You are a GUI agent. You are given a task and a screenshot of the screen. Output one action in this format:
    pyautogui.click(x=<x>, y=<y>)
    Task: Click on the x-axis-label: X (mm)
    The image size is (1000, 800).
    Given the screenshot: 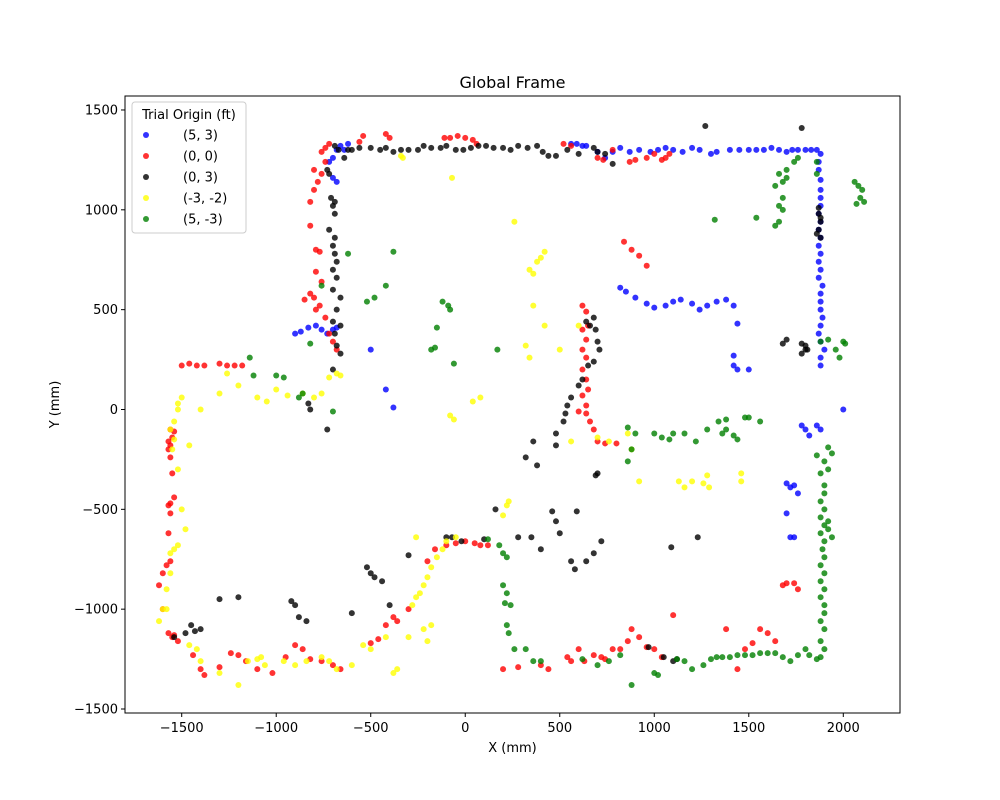 What is the action you would take?
    pyautogui.click(x=512, y=748)
    